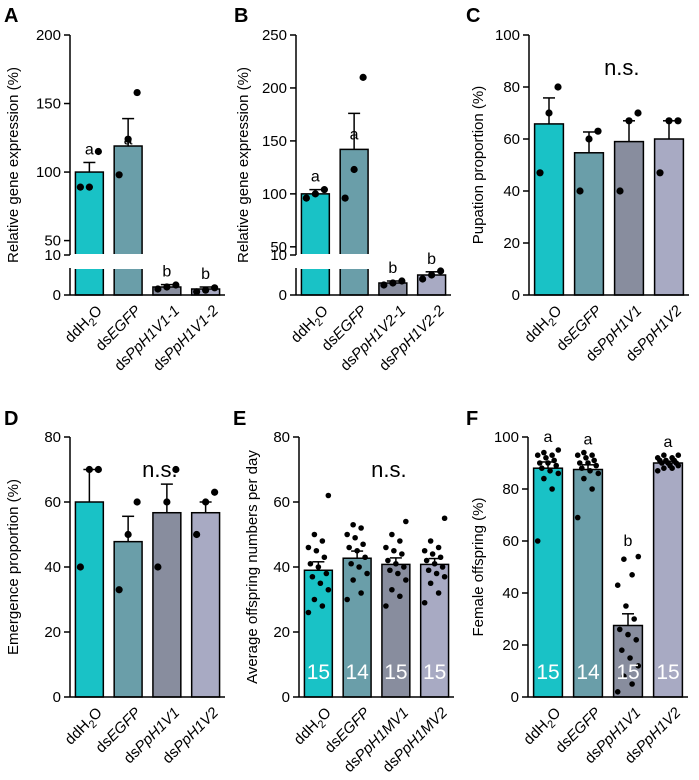 Image resolution: width=699 pixels, height=780 pixels. Describe the element at coordinates (473, 16) in the screenshot. I see `panel-label: C` at that location.